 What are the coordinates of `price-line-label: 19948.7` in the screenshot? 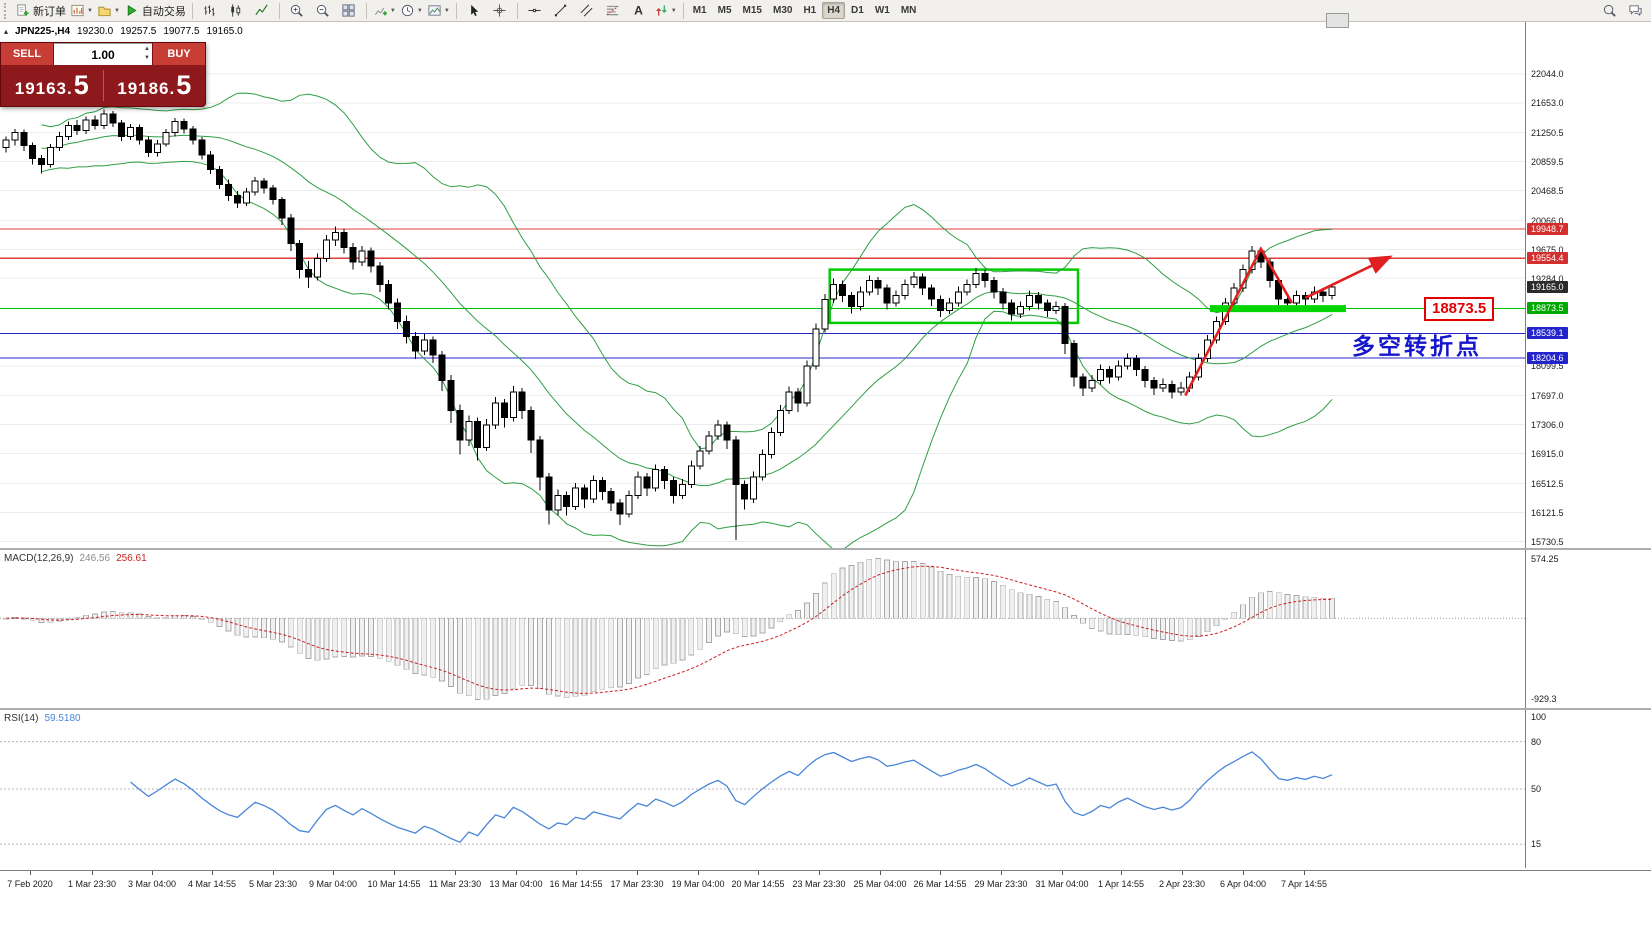 It's located at (1547, 228).